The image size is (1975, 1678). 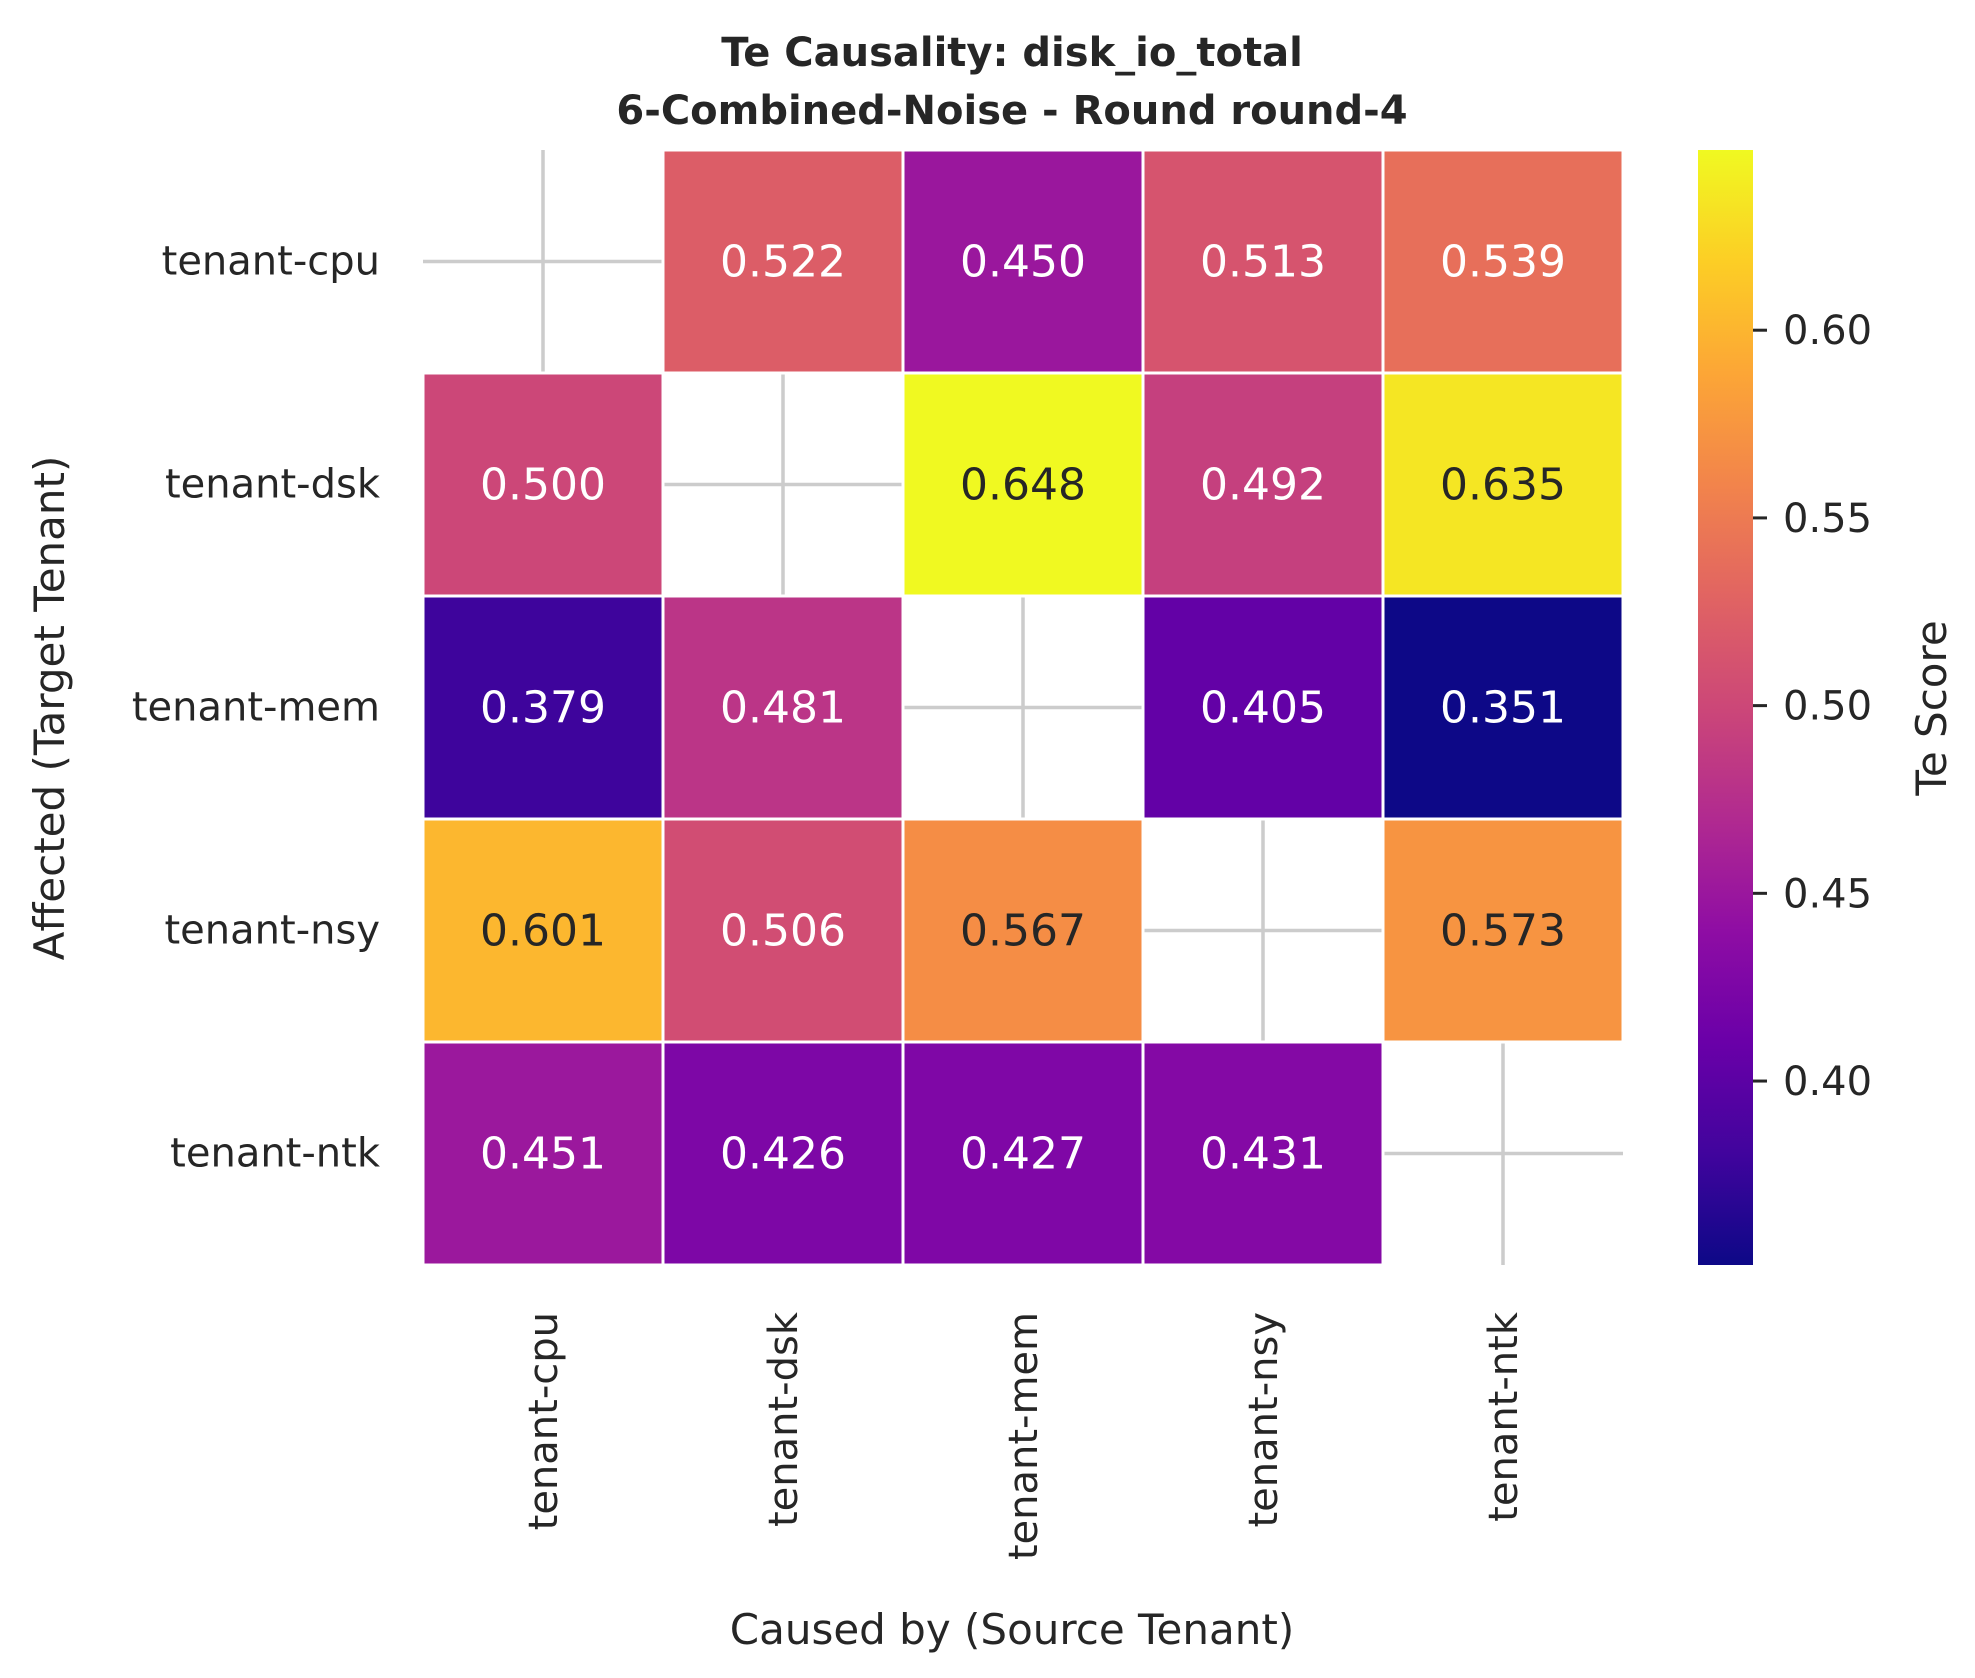 I want to click on x-tick-label: tenant-ntk, so click(x=1504, y=1416).